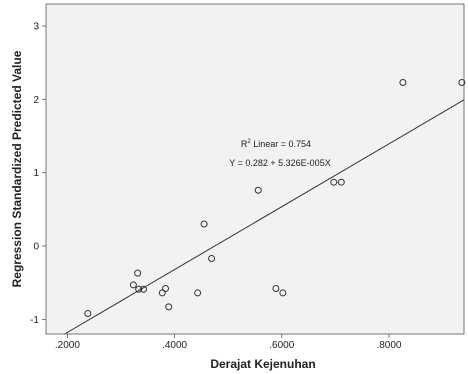 The height and width of the screenshot is (374, 468). I want to click on y-tick-label: 1, so click(36, 173).